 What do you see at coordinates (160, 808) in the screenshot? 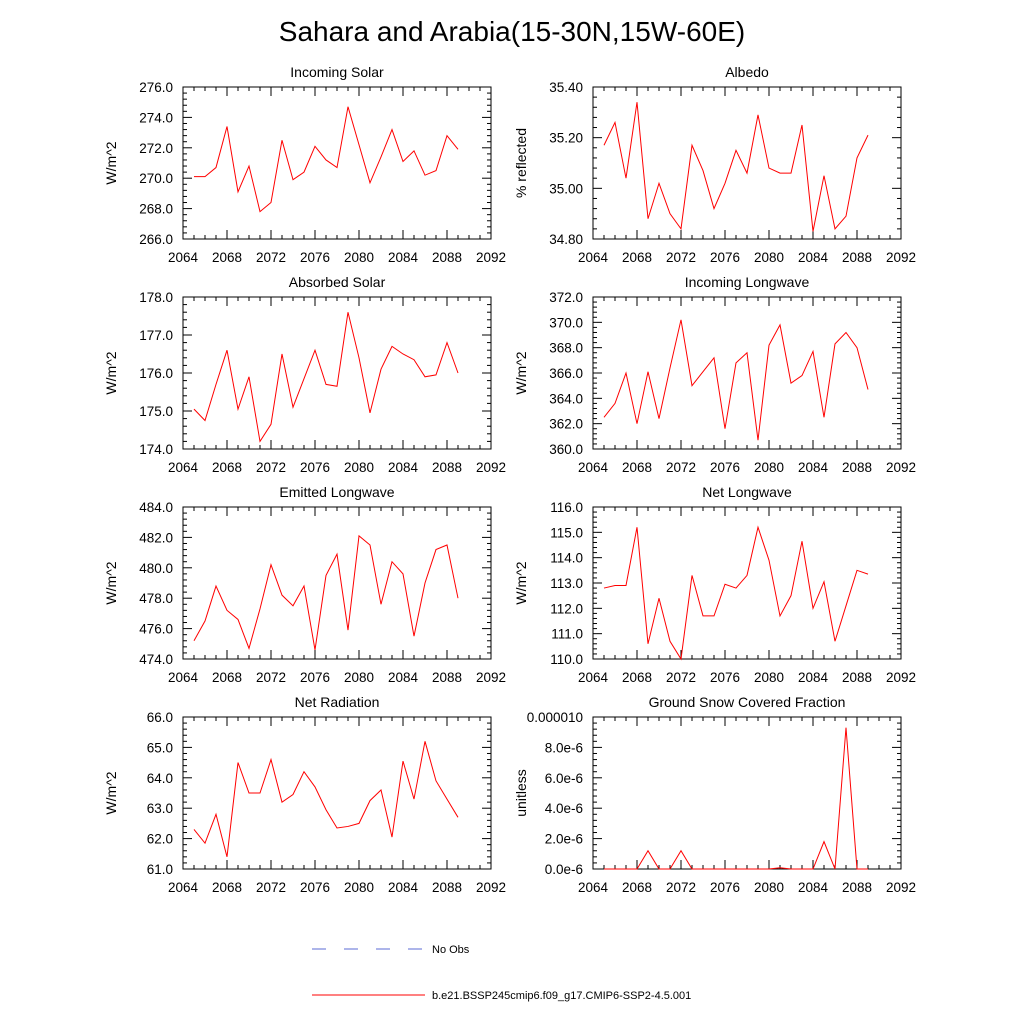
I see `y-tick-label: 63.0` at bounding box center [160, 808].